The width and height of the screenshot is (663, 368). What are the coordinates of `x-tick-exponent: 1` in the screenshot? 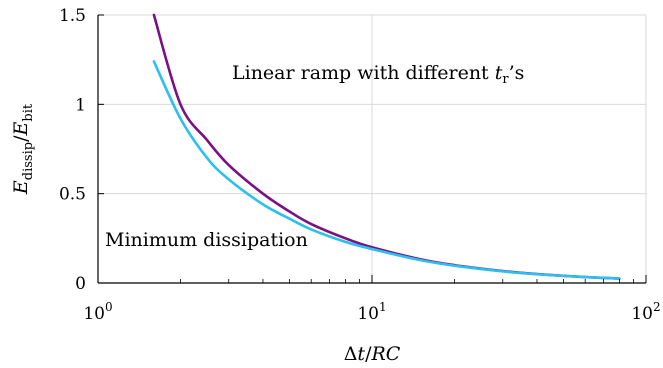 It's located at (383, 307).